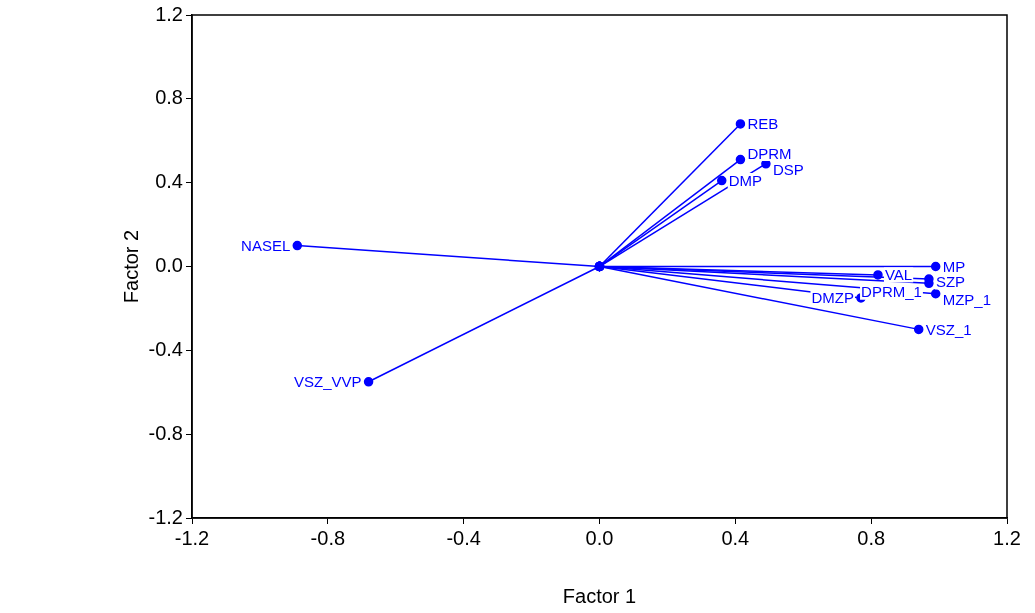 This screenshot has width=1035, height=613. What do you see at coordinates (788, 169) in the screenshot?
I see `series-label: DSP` at bounding box center [788, 169].